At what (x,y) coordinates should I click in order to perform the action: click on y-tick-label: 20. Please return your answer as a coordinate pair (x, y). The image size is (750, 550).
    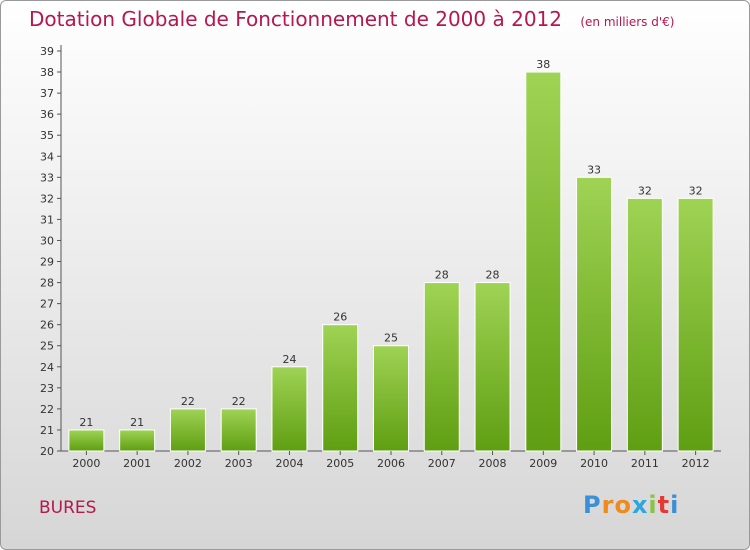
    Looking at the image, I should click on (47, 451).